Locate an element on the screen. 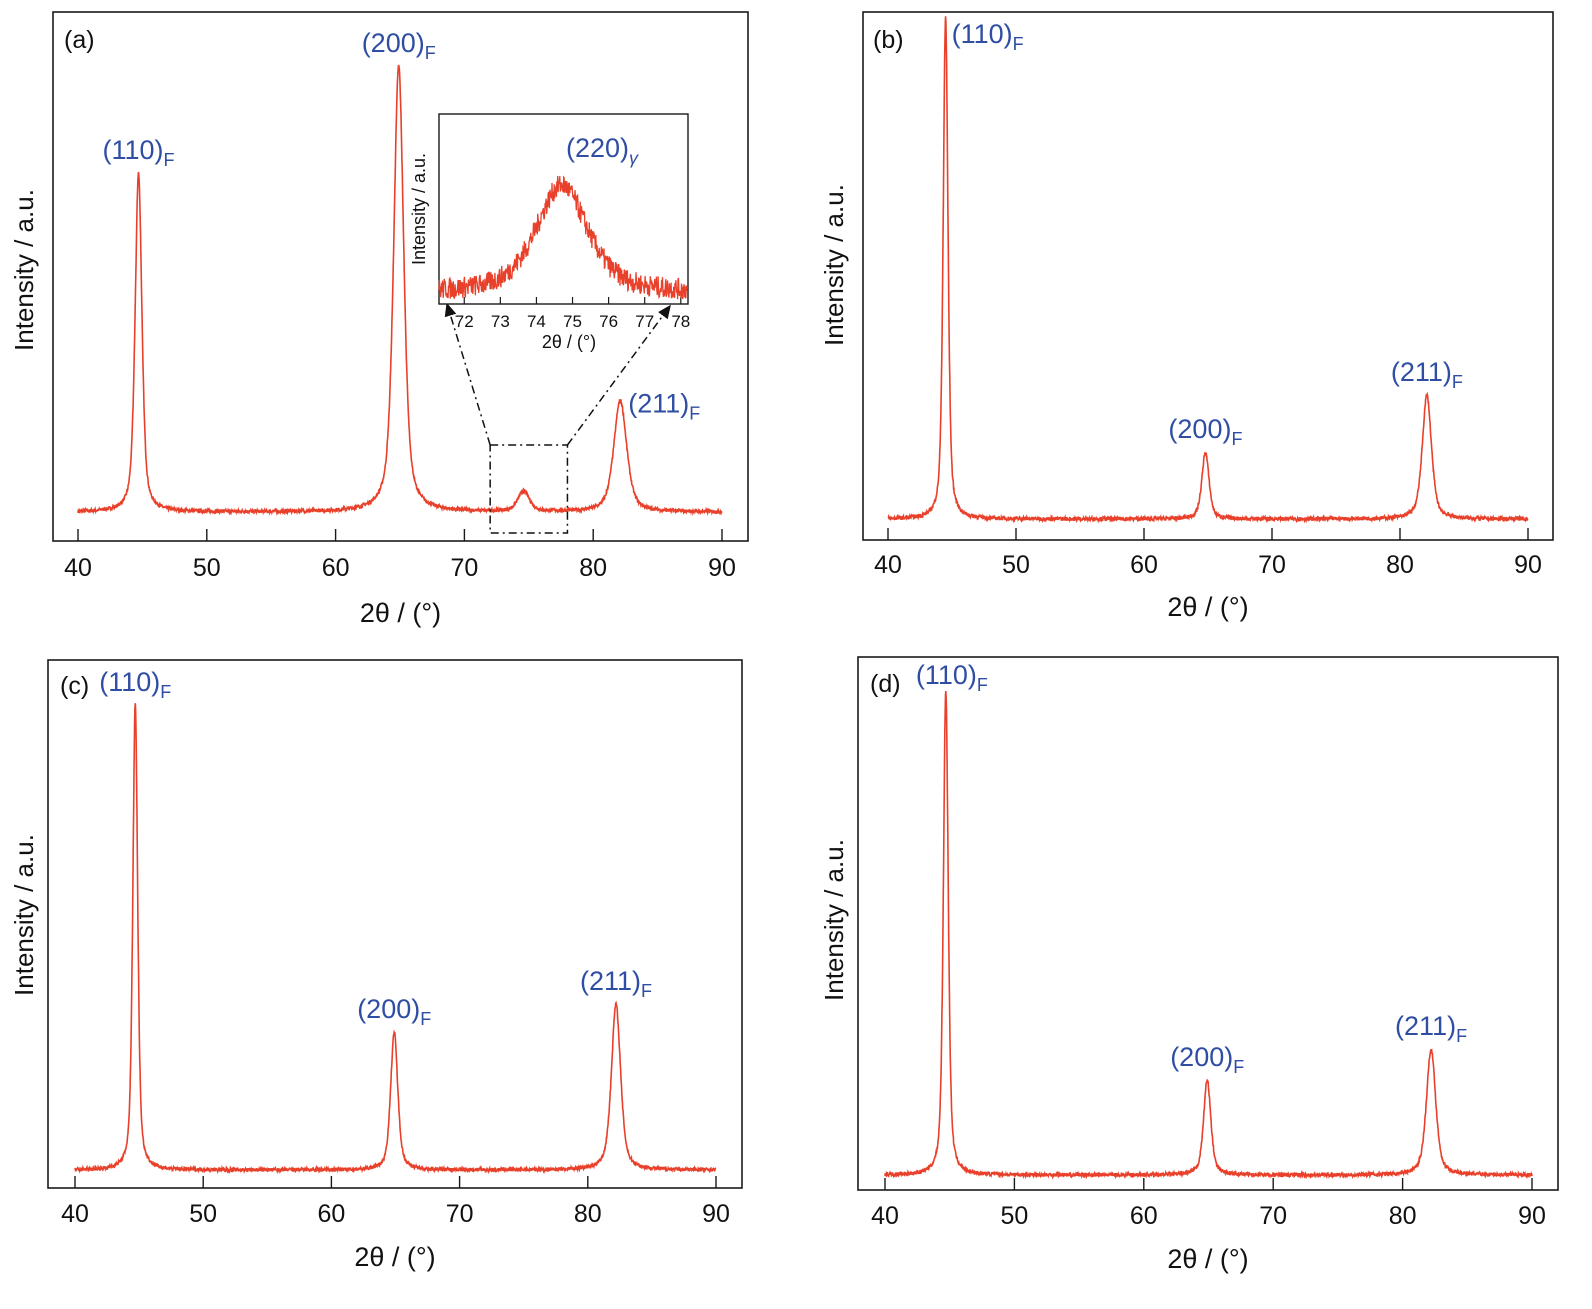  inset-frame is located at coordinates (563, 209).